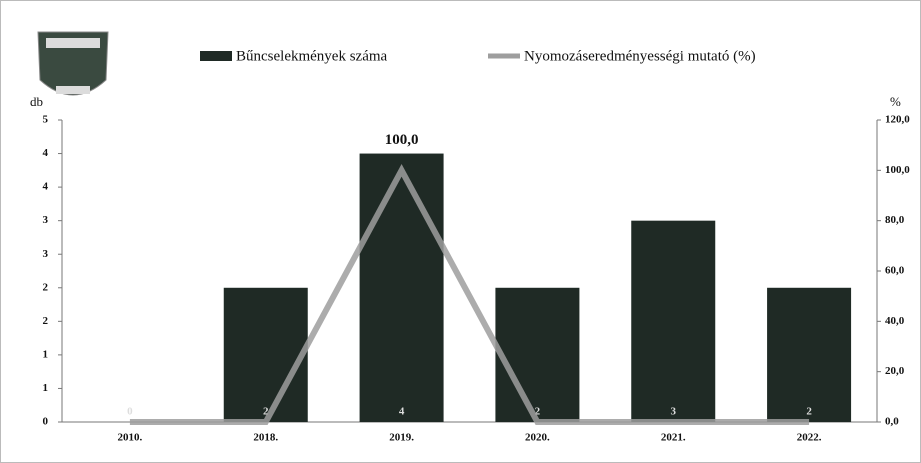 This screenshot has width=921, height=463. I want to click on y2-tick-label: 80,0, so click(895, 220).